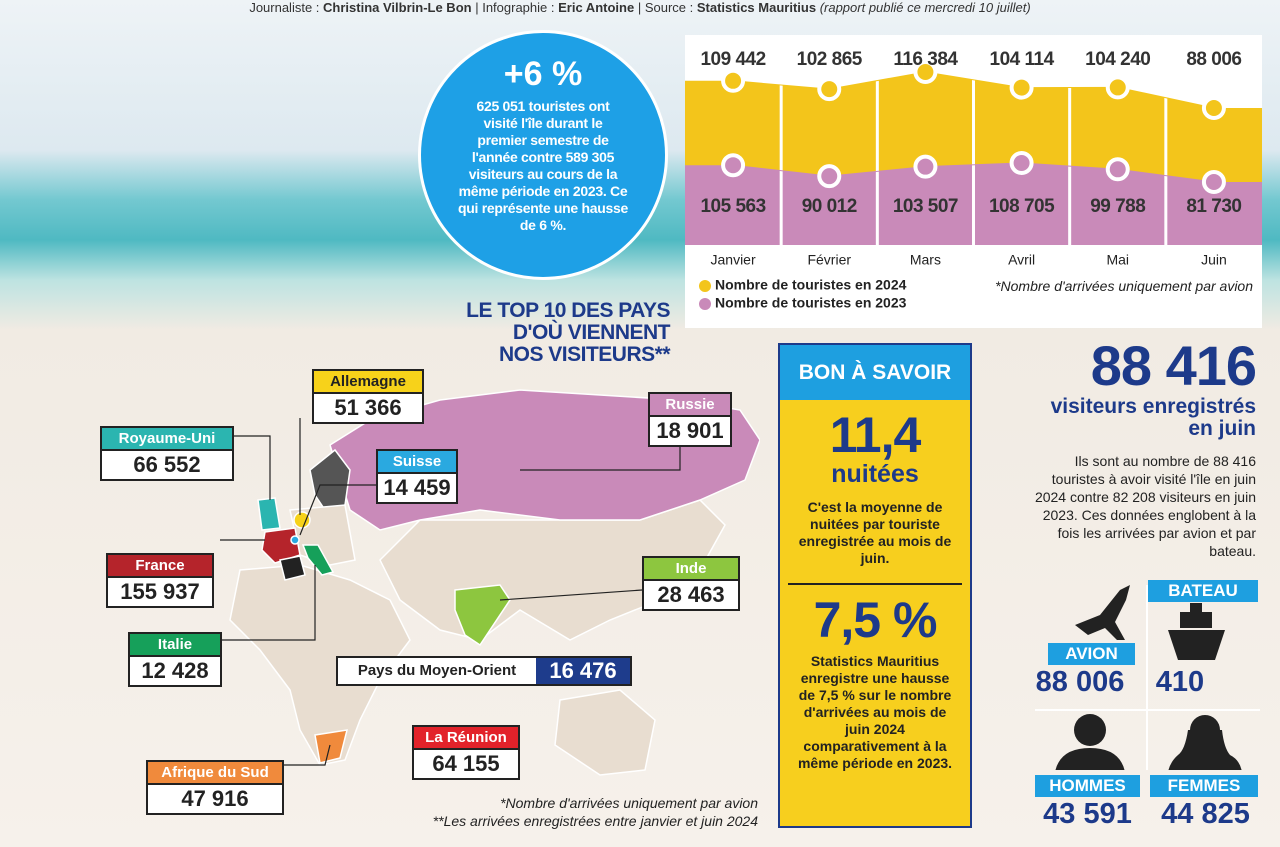  Describe the element at coordinates (756, 7) in the screenshot. I see `credit-name: Statistics Mauritius` at that location.